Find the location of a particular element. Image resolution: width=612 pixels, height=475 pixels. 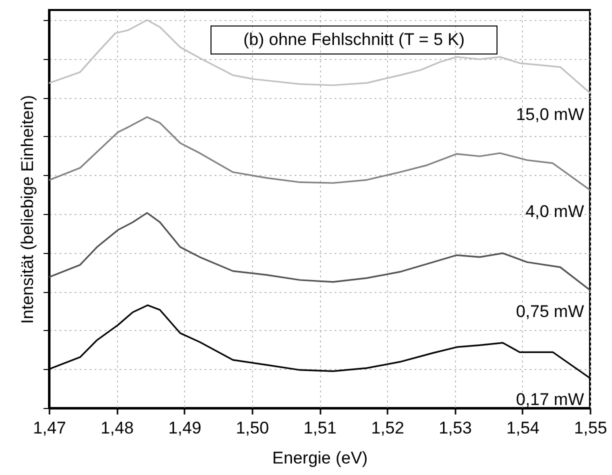

y-axis-title: Intensität (beliebige Einheiten) is located at coordinates (27, 209).